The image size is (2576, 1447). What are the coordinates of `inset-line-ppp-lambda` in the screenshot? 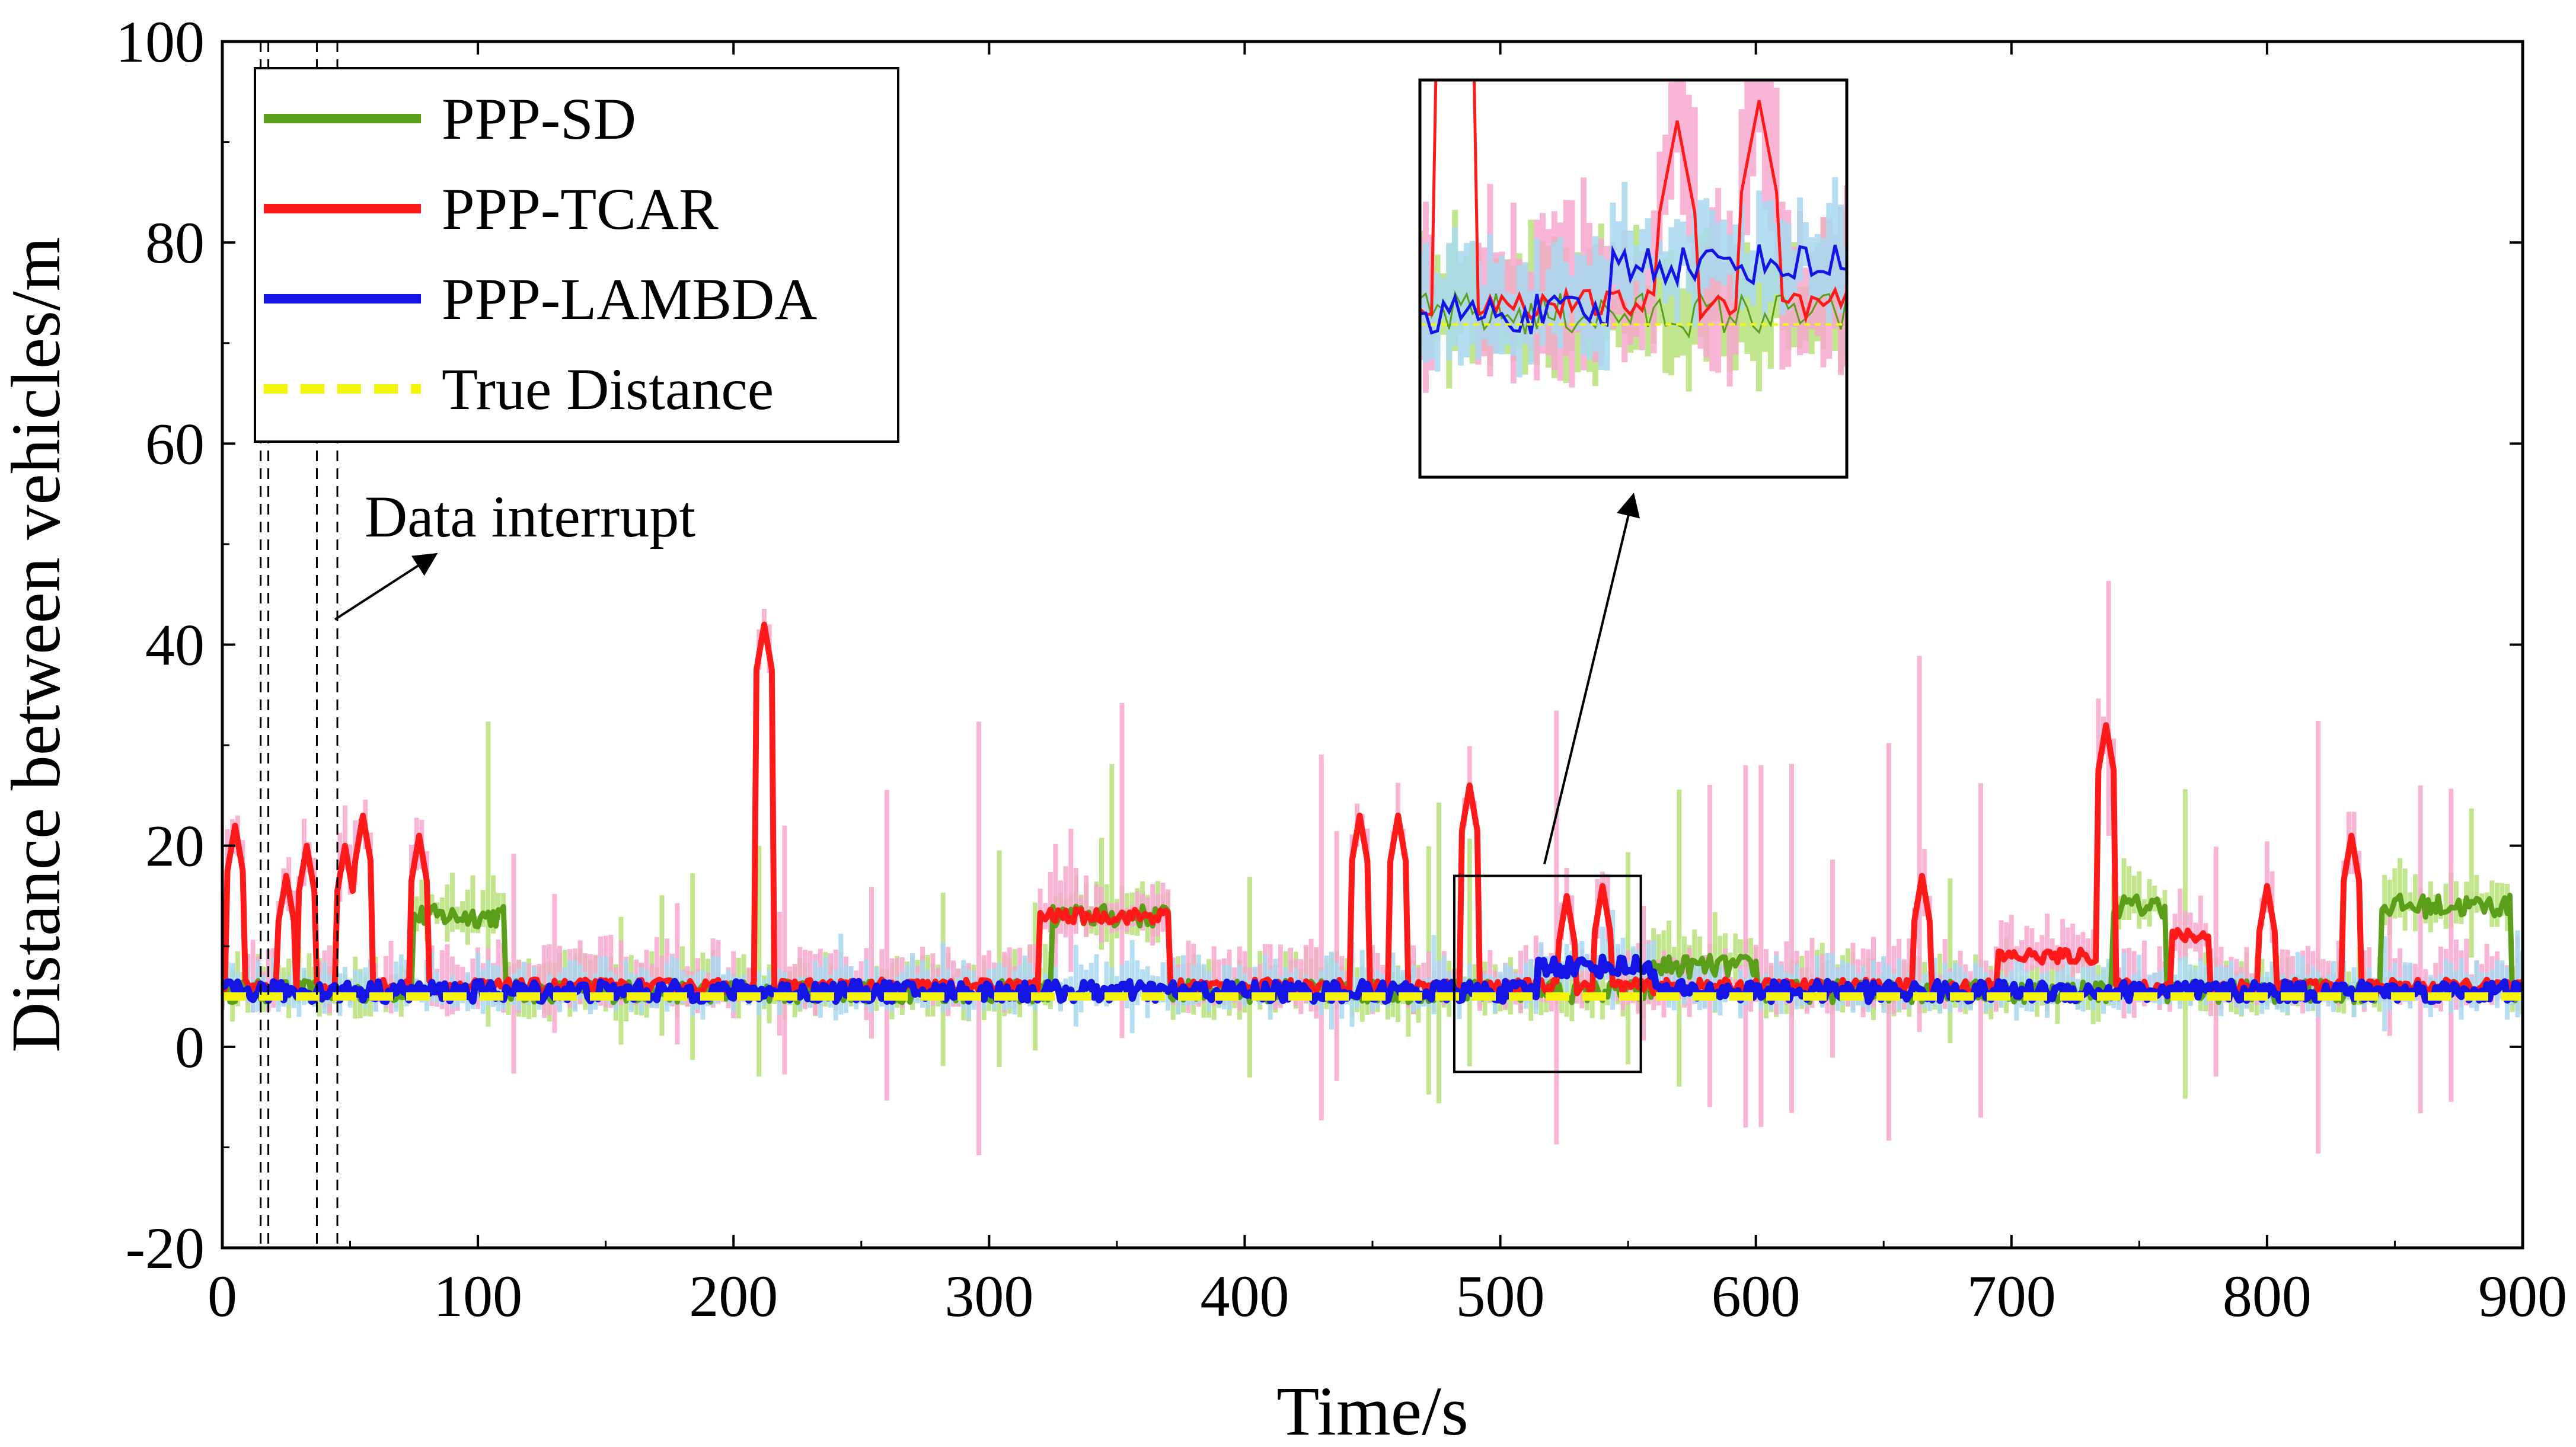 It's located at (1633, 289).